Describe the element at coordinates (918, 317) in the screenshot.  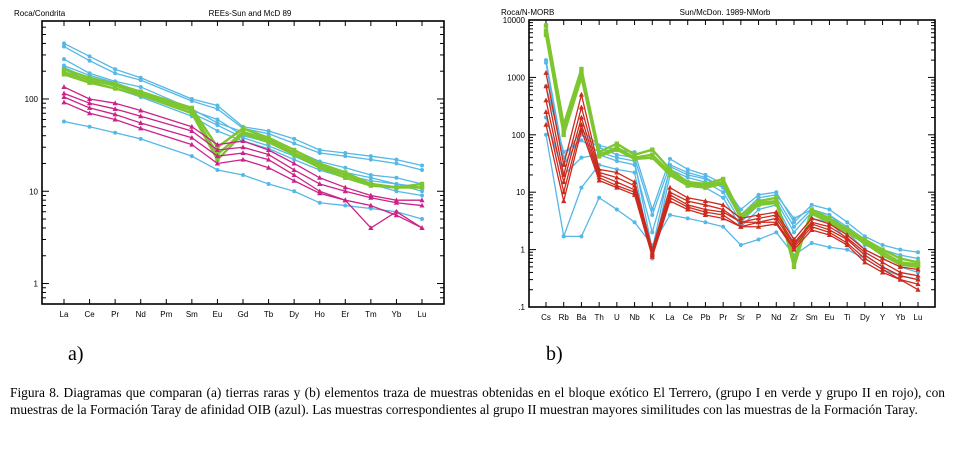
I see `x-tick-label: Lu` at that location.